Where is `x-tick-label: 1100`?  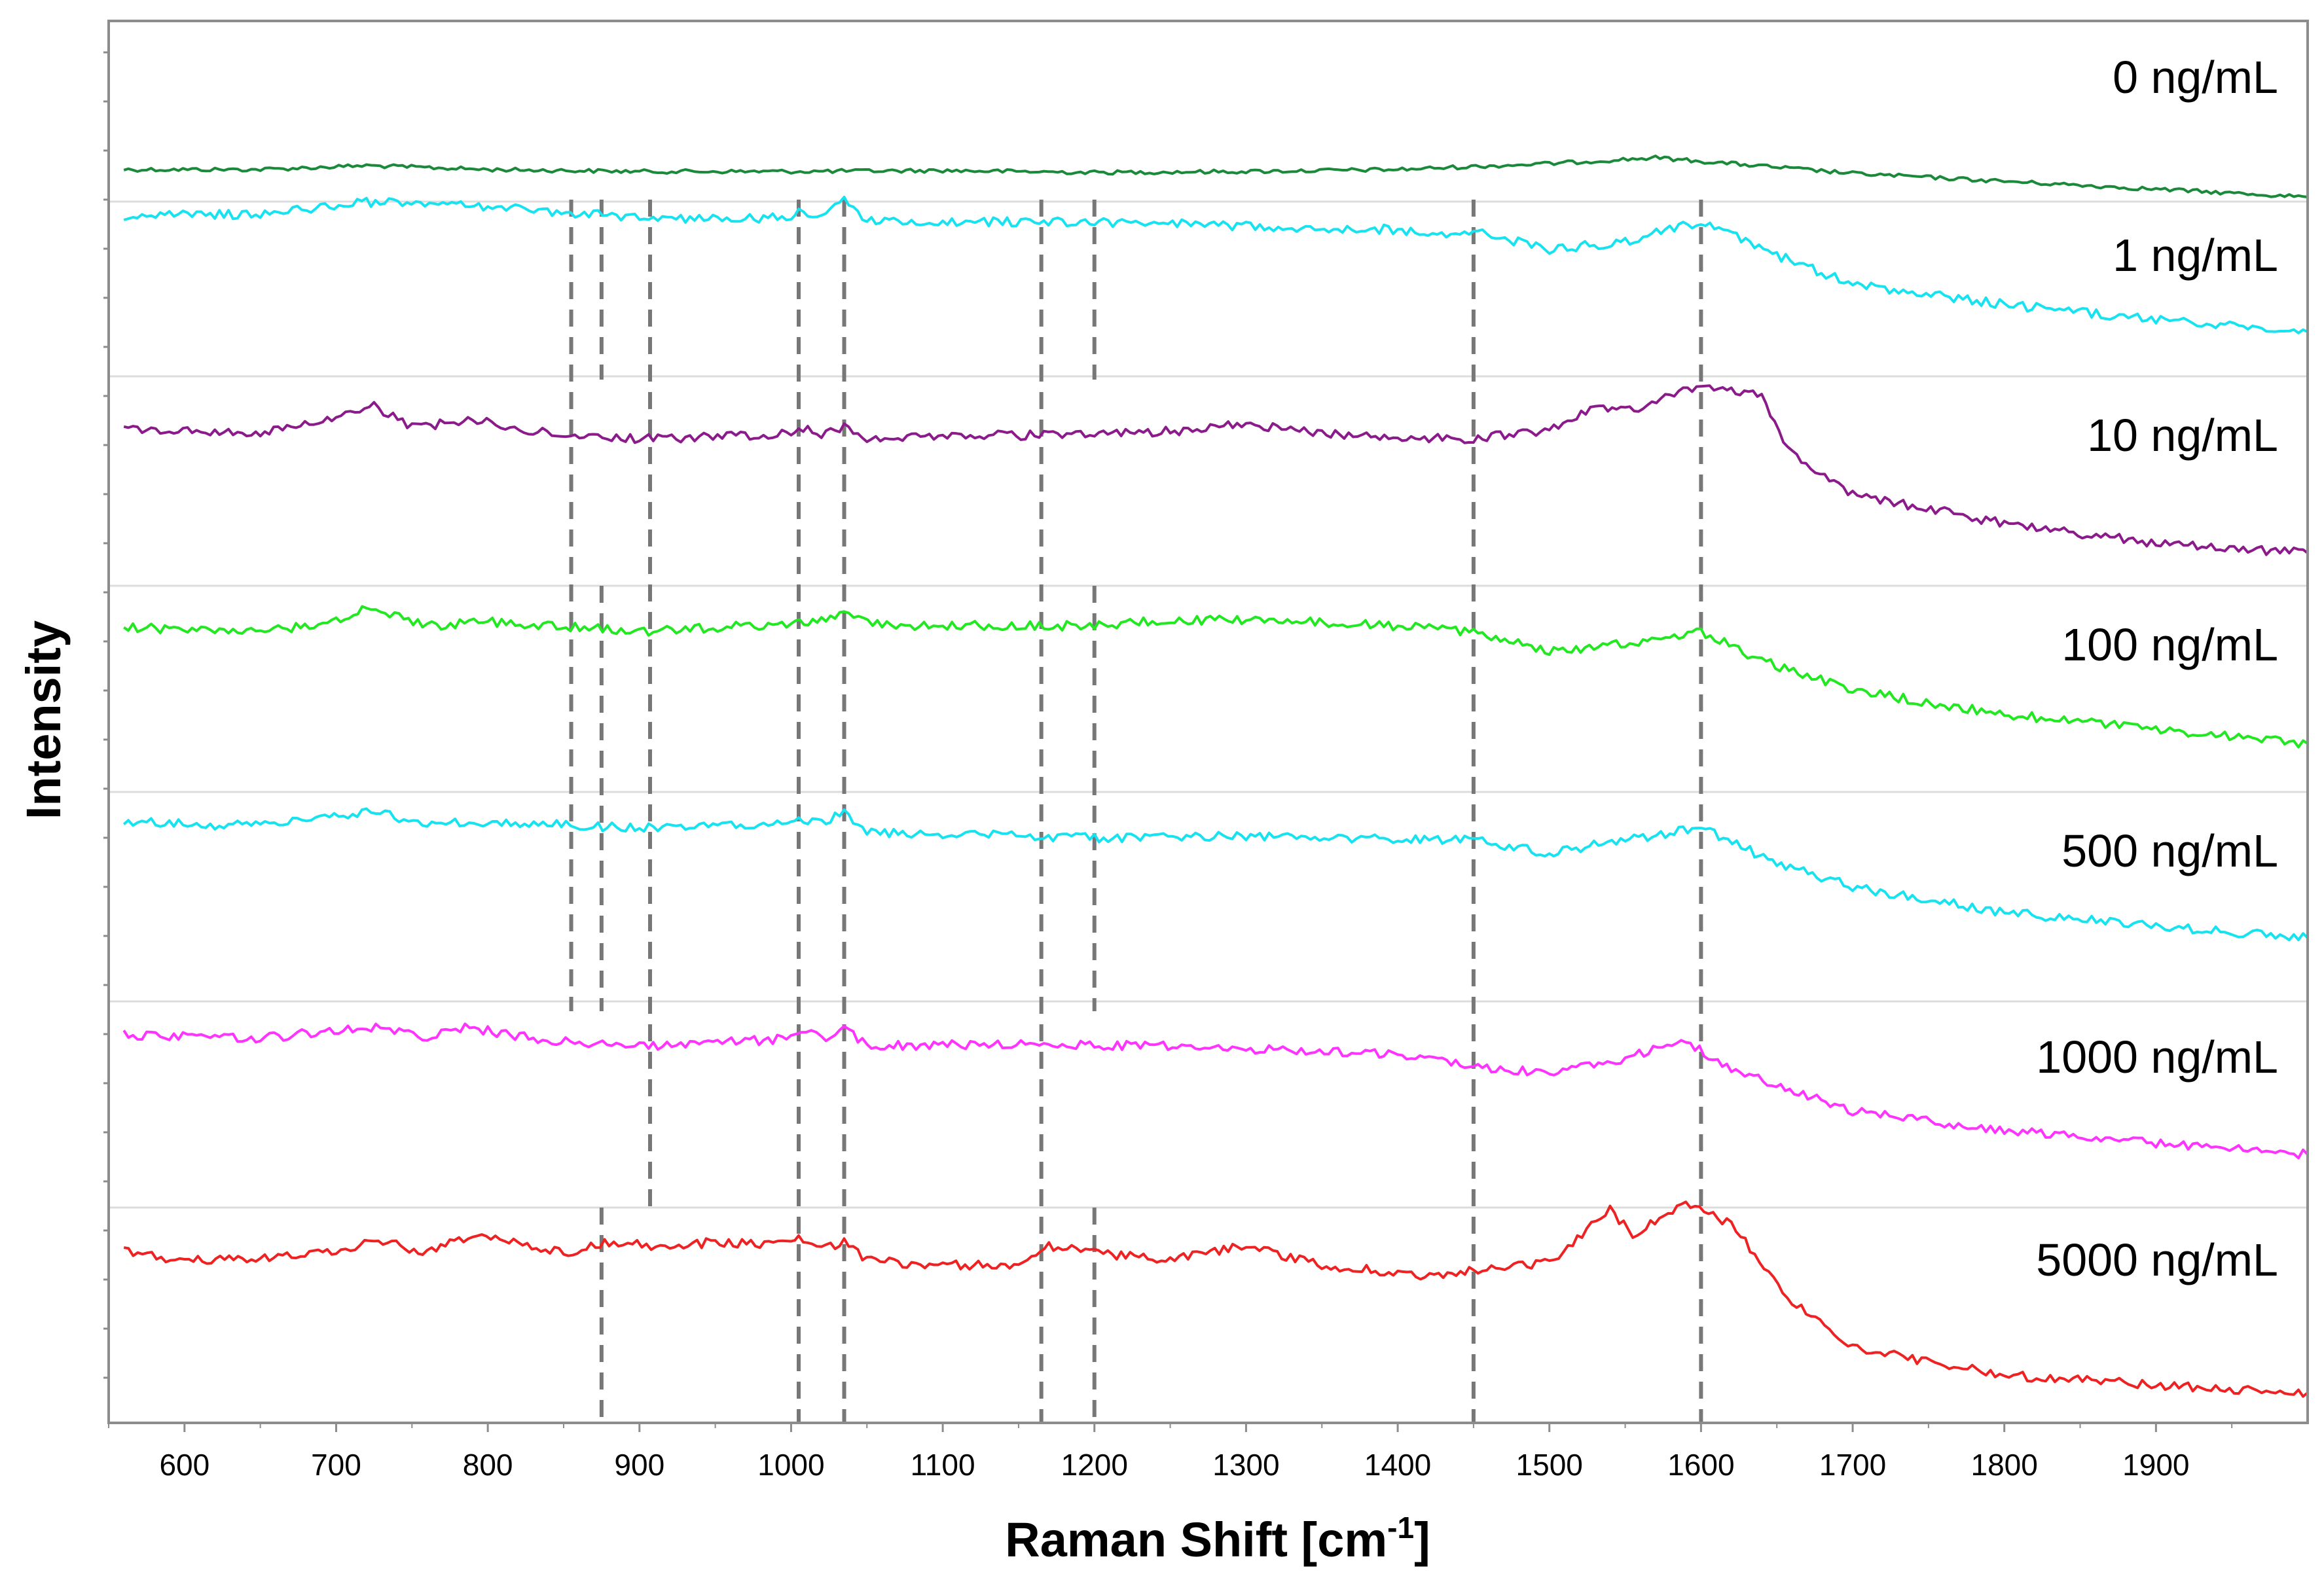
x-tick-label: 1100 is located at coordinates (943, 1465).